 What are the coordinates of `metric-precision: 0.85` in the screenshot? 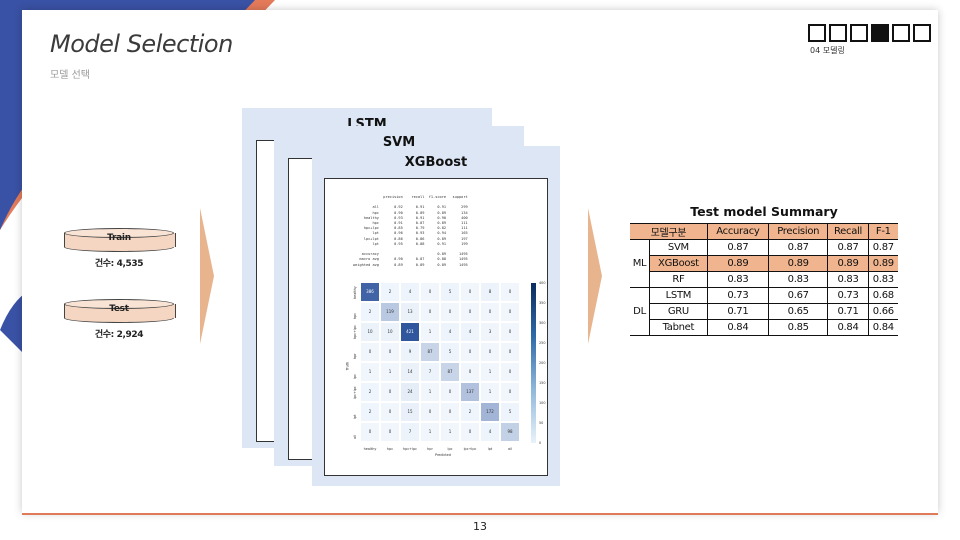 It's located at (798, 327).